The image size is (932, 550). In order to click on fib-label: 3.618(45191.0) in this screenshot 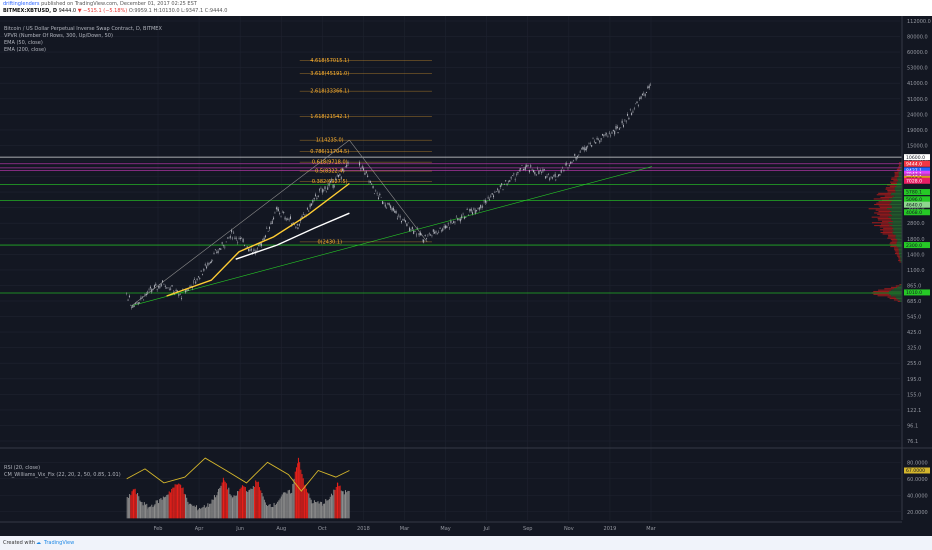, I will do `click(329, 74)`.